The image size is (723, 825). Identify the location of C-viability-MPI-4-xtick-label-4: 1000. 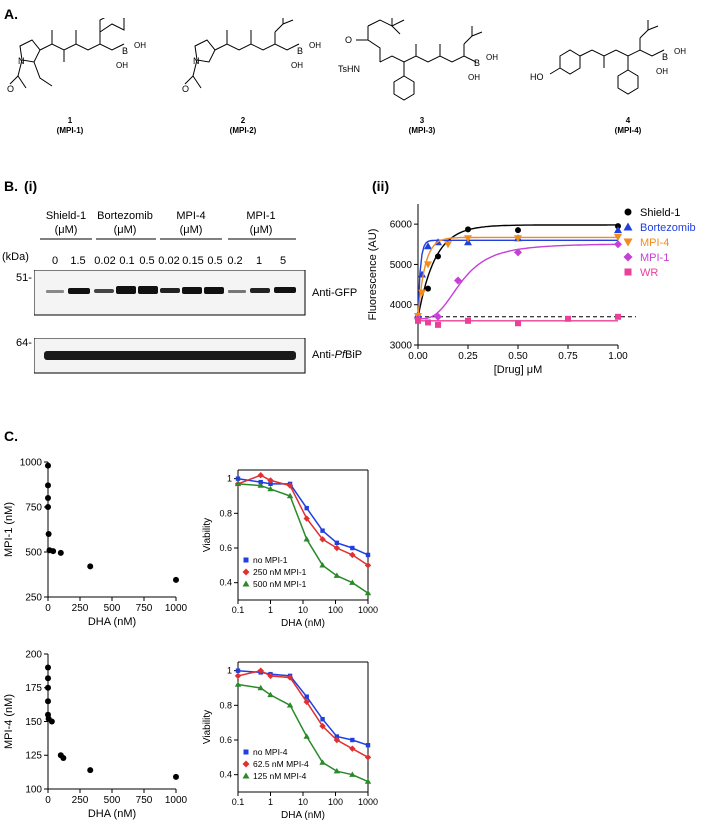
(368, 802).